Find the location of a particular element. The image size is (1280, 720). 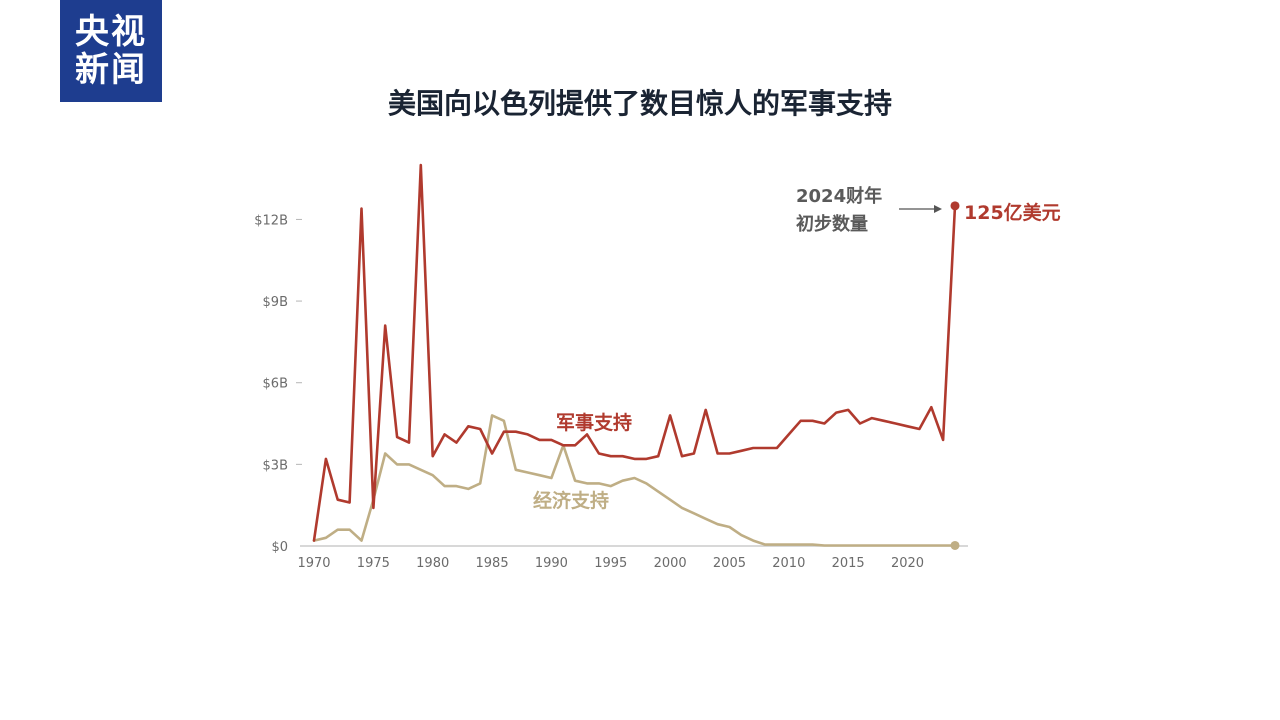

x-tick-label: 1990 is located at coordinates (551, 563).